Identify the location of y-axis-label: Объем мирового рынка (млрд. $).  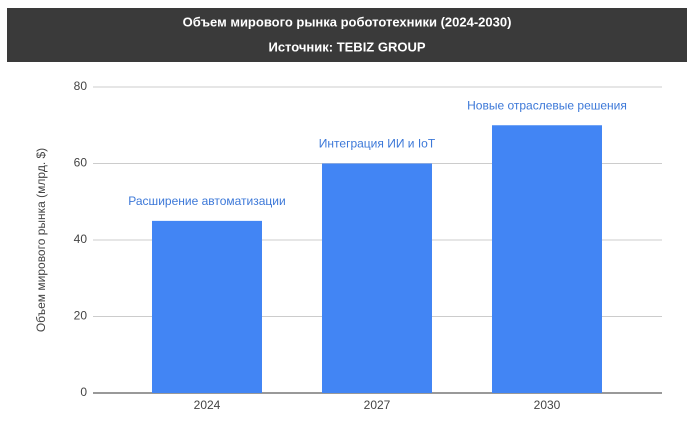
(41, 240).